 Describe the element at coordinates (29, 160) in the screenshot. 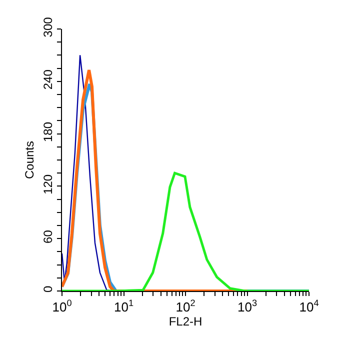

I see `y-axis-title: Counts` at that location.